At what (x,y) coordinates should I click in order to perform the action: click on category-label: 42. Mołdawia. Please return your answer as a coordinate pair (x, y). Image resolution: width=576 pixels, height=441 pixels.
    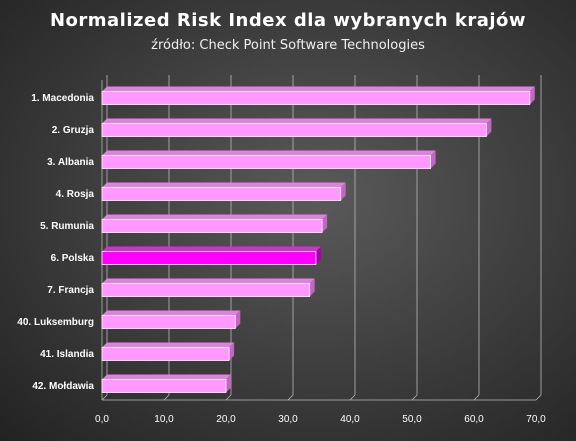
    Looking at the image, I should click on (63, 386).